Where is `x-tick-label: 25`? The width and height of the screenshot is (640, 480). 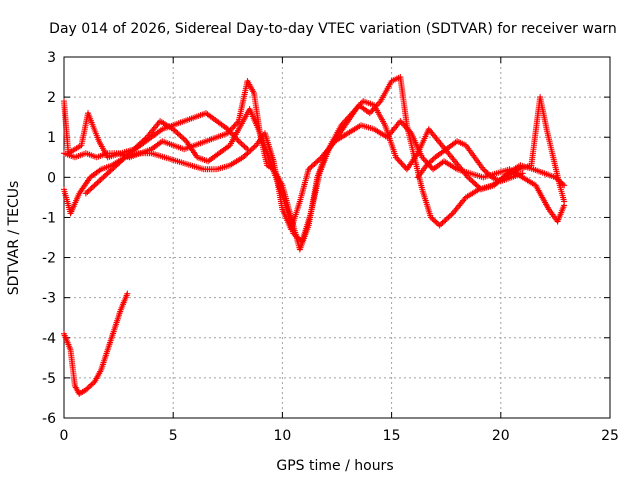 x-tick-label: 25 is located at coordinates (610, 436).